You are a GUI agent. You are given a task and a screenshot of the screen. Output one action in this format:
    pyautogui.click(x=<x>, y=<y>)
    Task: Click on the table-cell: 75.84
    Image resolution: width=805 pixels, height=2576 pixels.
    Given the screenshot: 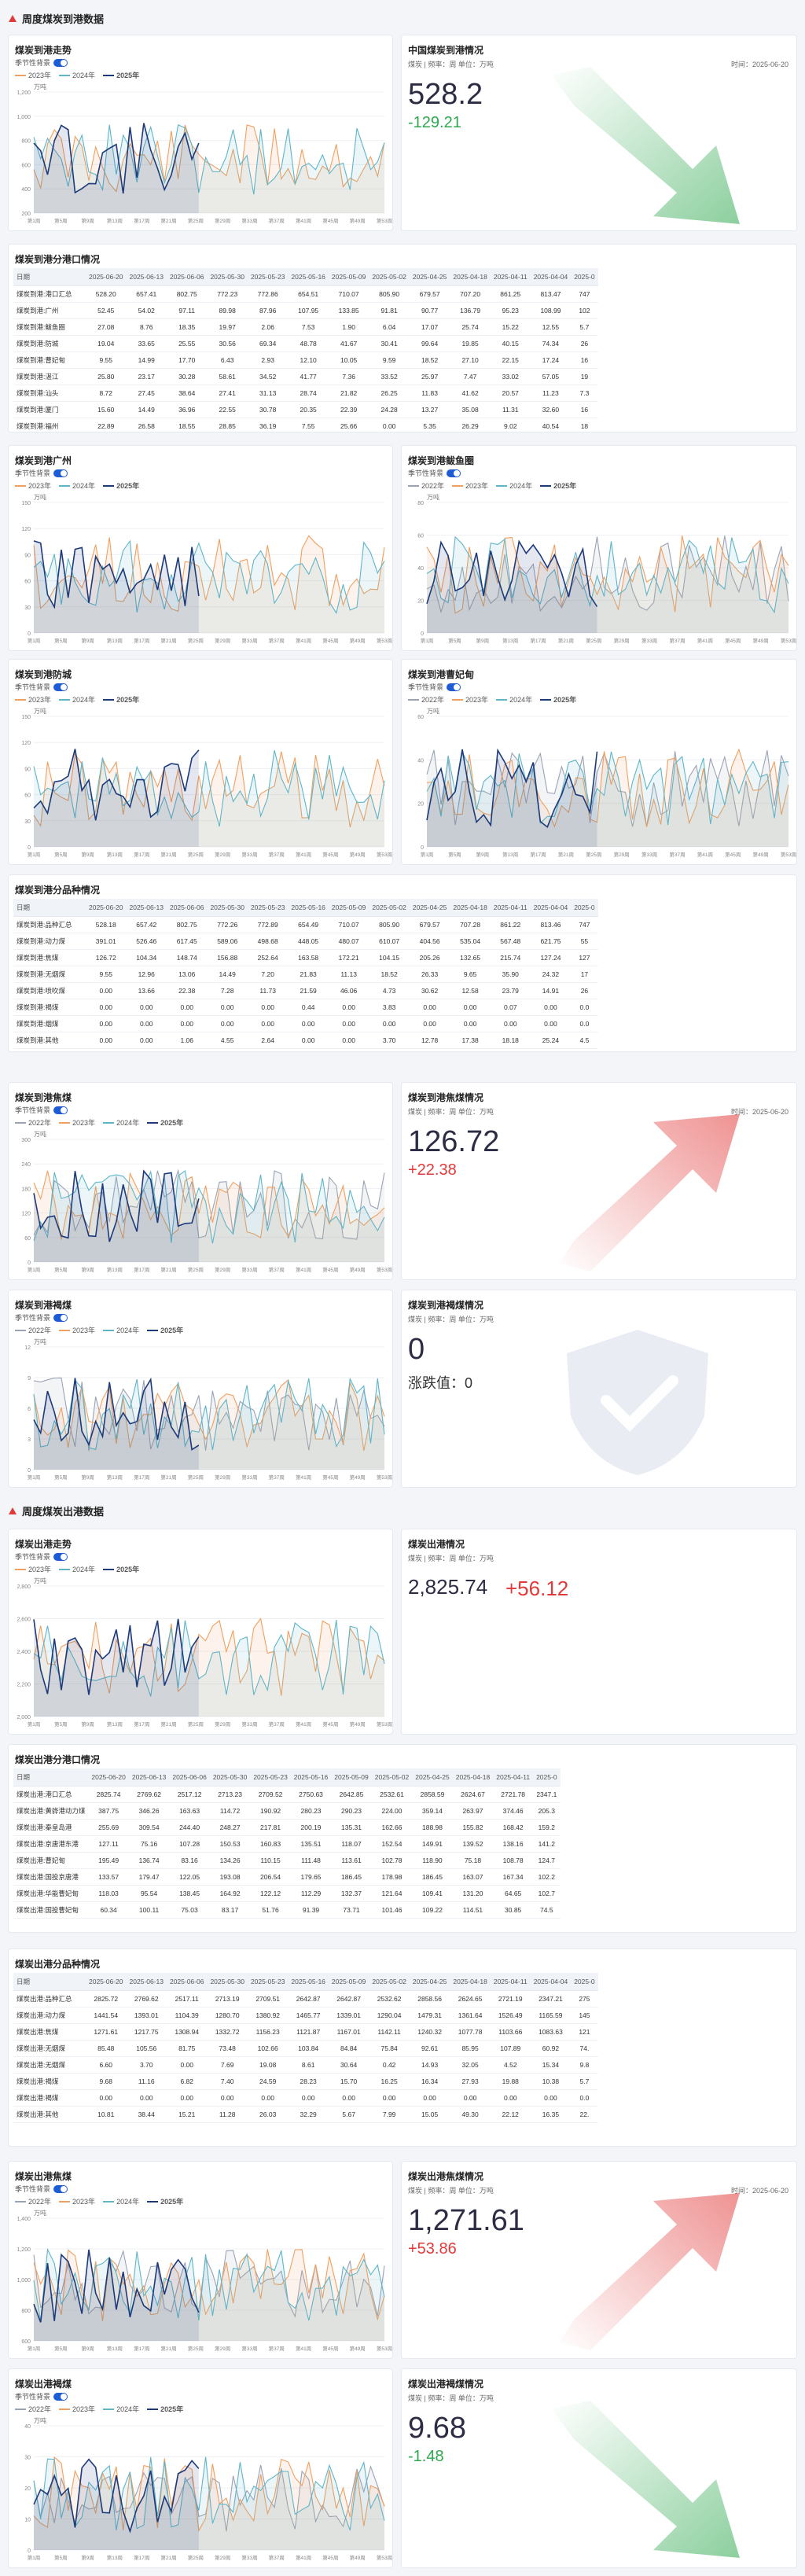 What is the action you would take?
    pyautogui.click(x=389, y=2048)
    